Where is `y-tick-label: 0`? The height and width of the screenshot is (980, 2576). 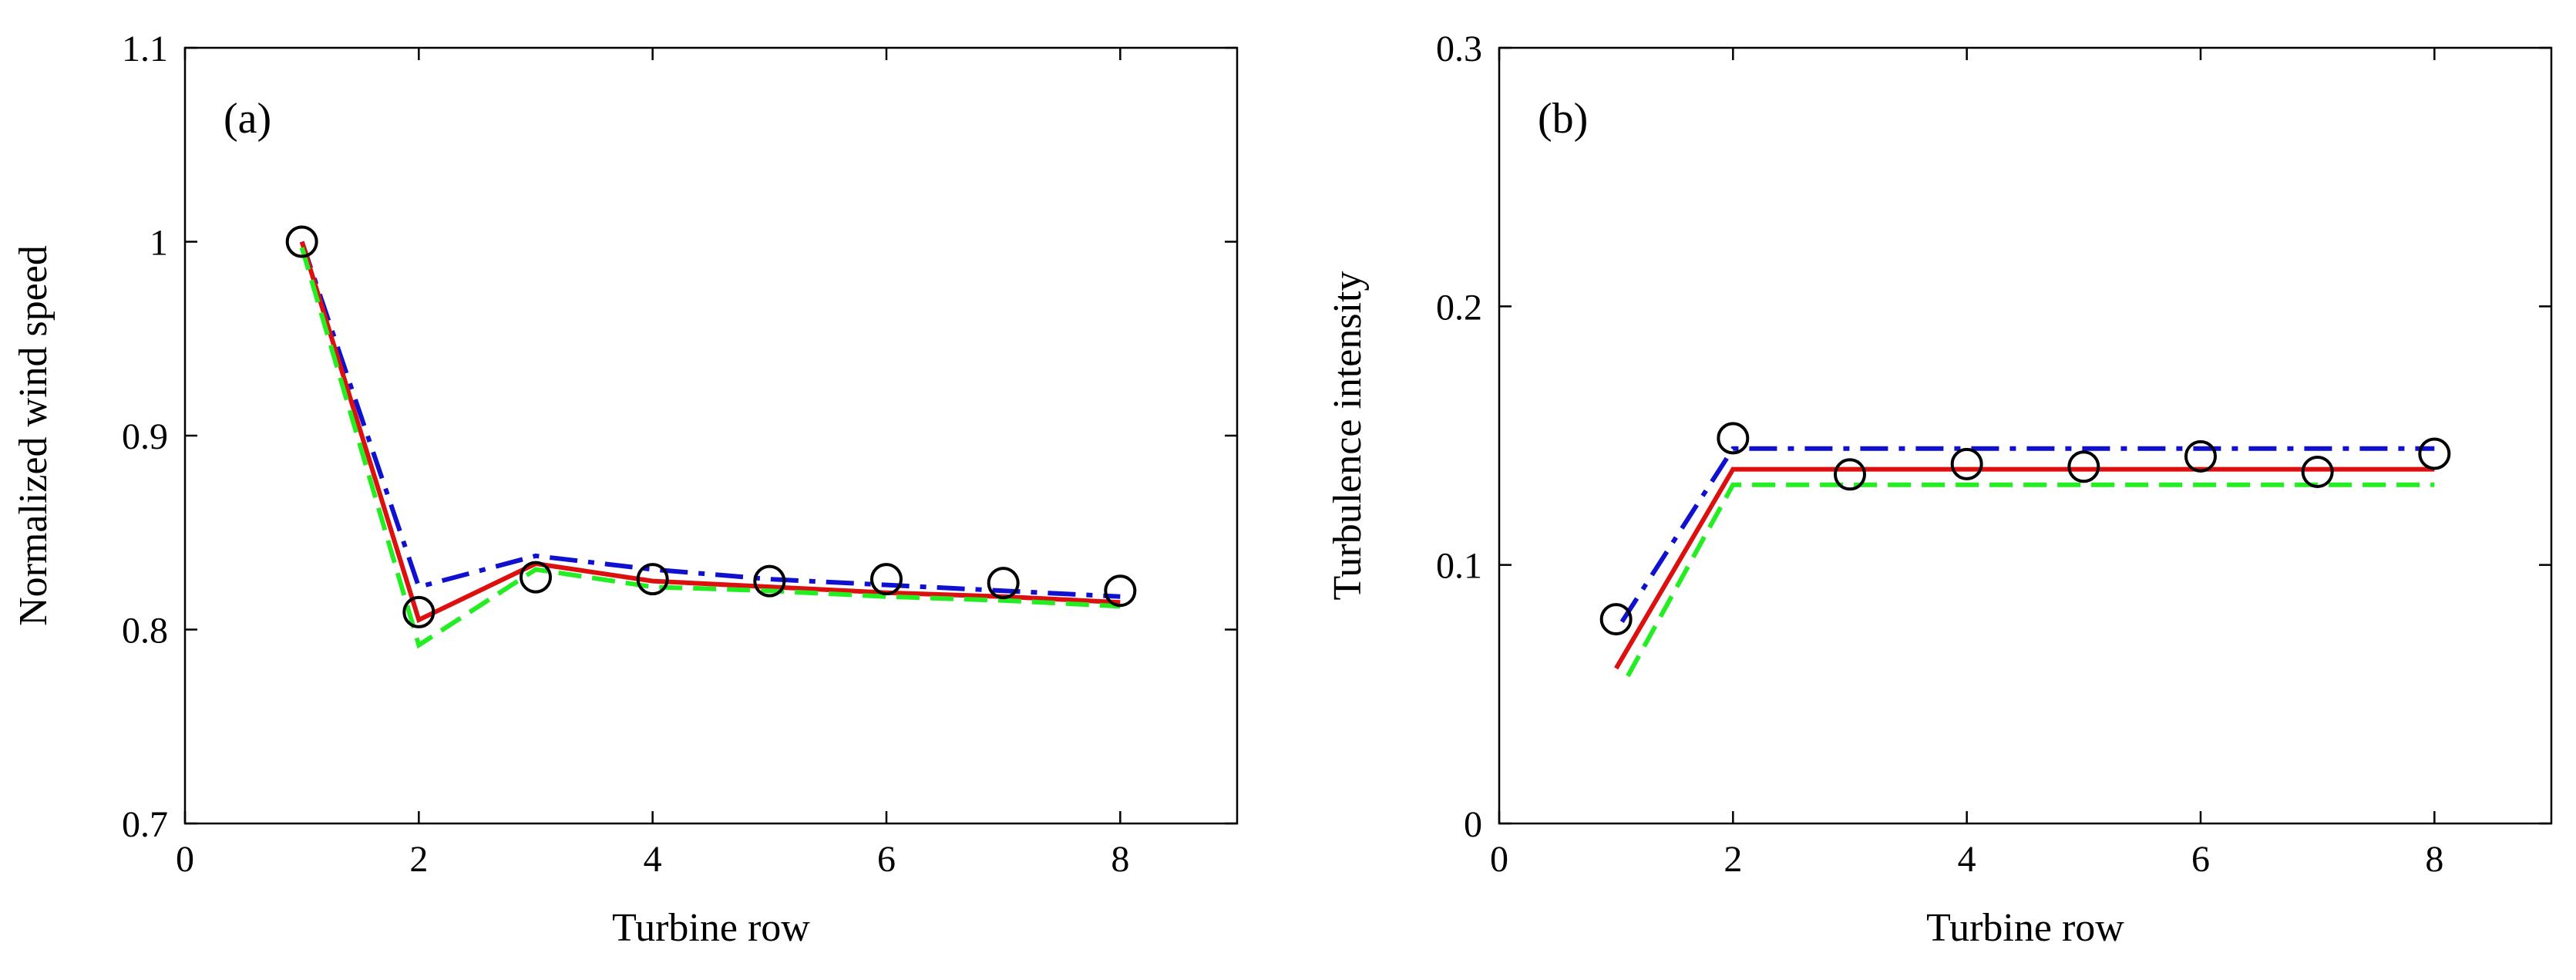 y-tick-label: 0 is located at coordinates (1473, 824).